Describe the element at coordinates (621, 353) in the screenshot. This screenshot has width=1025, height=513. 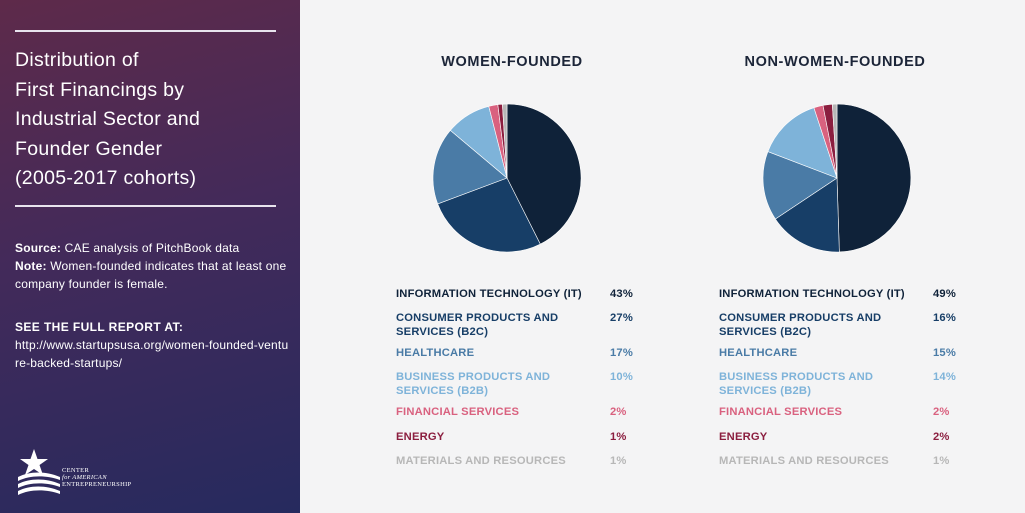
I see `legend-value: 17%` at that location.